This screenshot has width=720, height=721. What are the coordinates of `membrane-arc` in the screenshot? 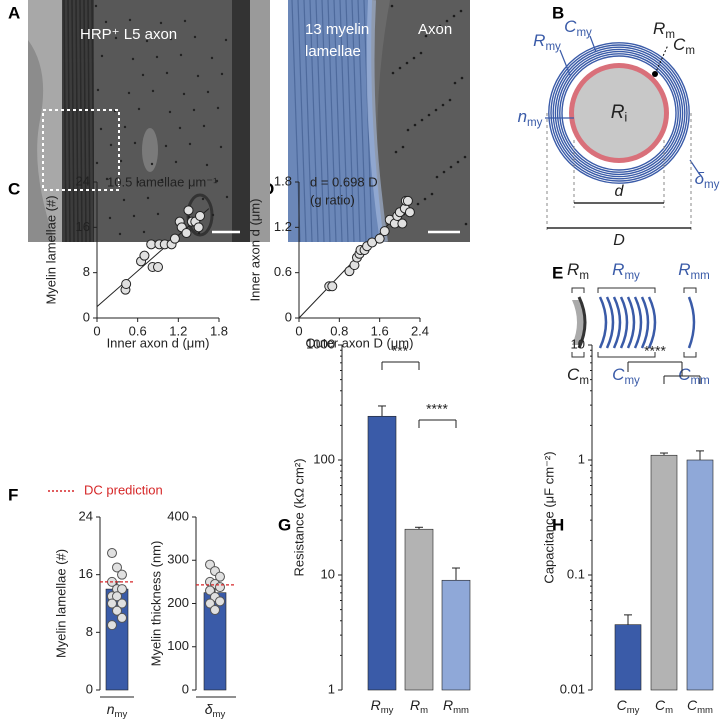 It's located at (582, 322).